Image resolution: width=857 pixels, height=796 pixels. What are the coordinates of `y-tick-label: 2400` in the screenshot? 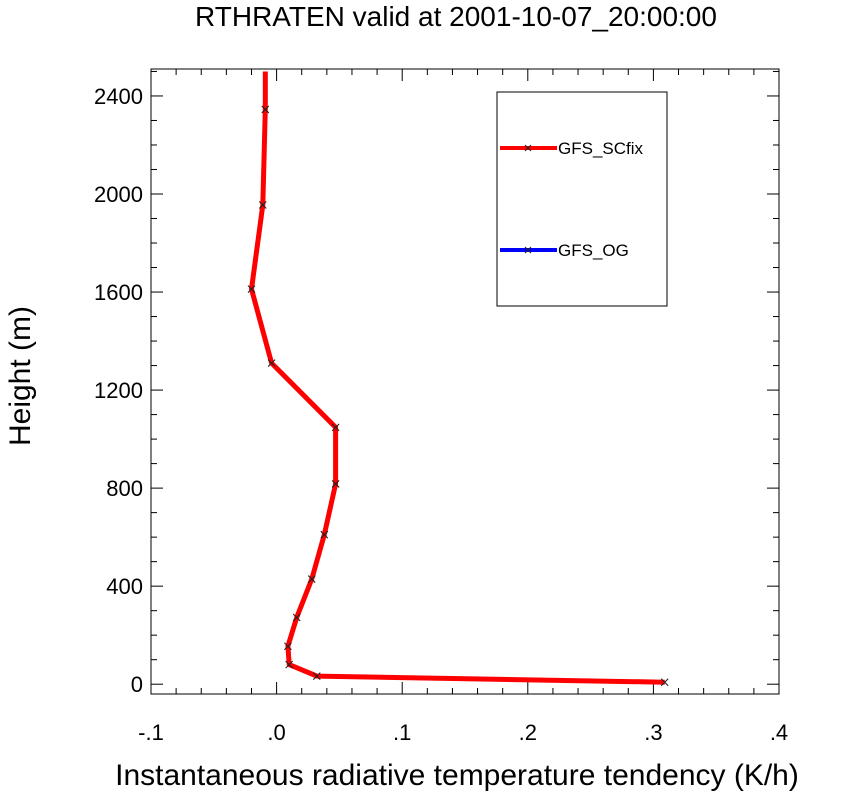 It's located at (118, 96).